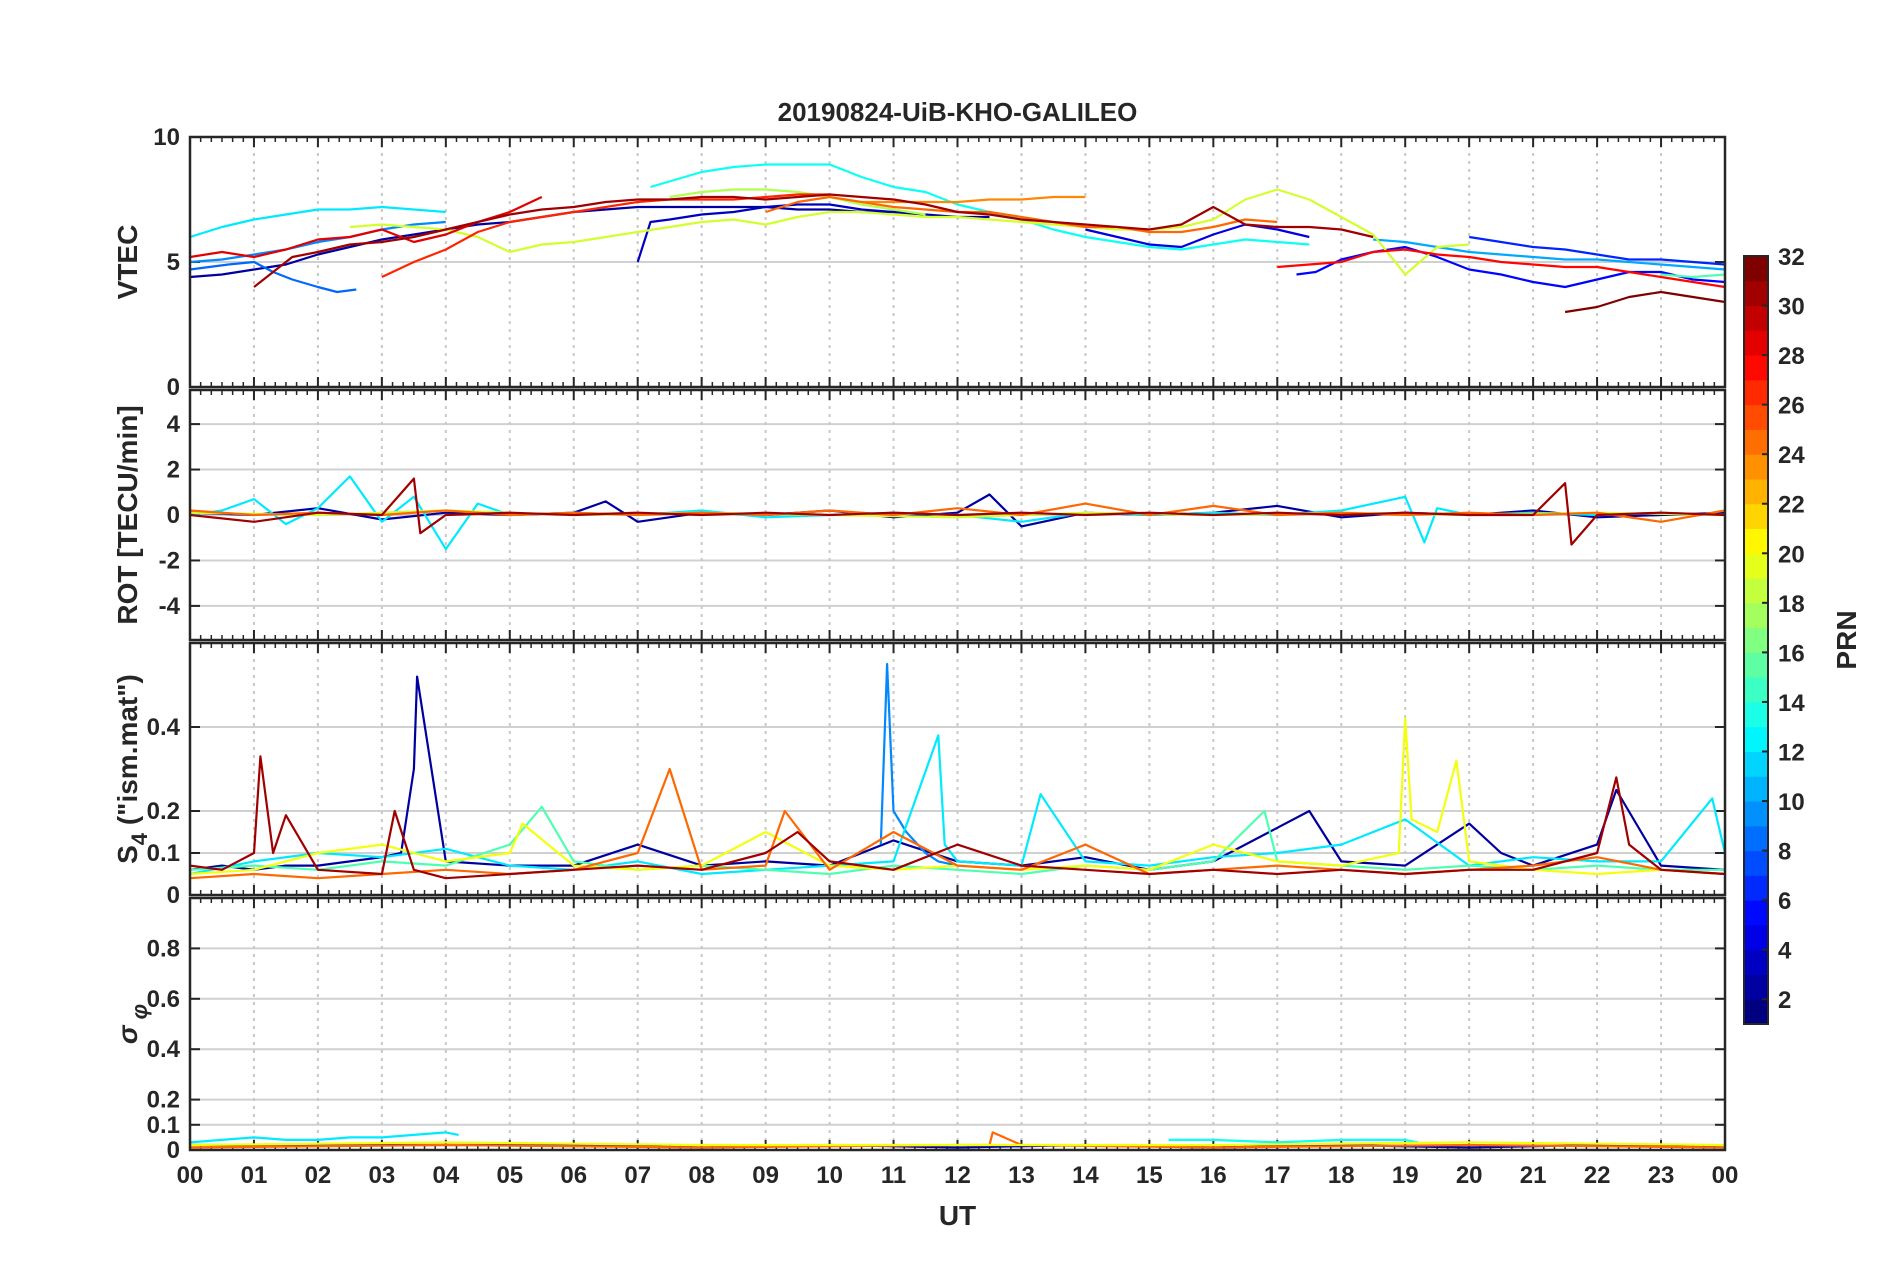  I want to click on colorbar-tick-label: 32, so click(1791, 257).